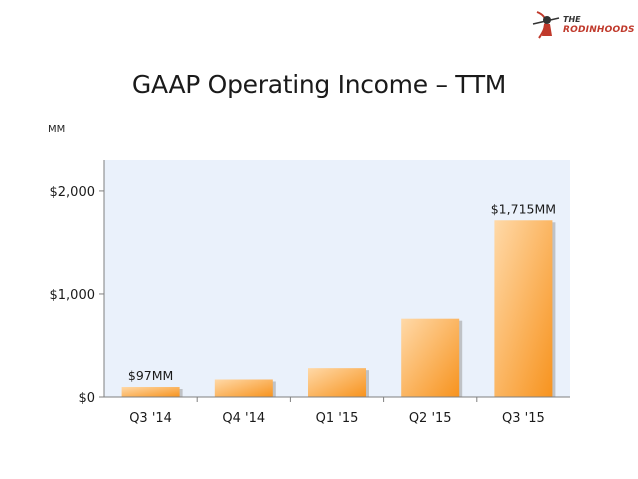 The width and height of the screenshot is (638, 479). I want to click on y-tick-label: $2,000, so click(73, 192).